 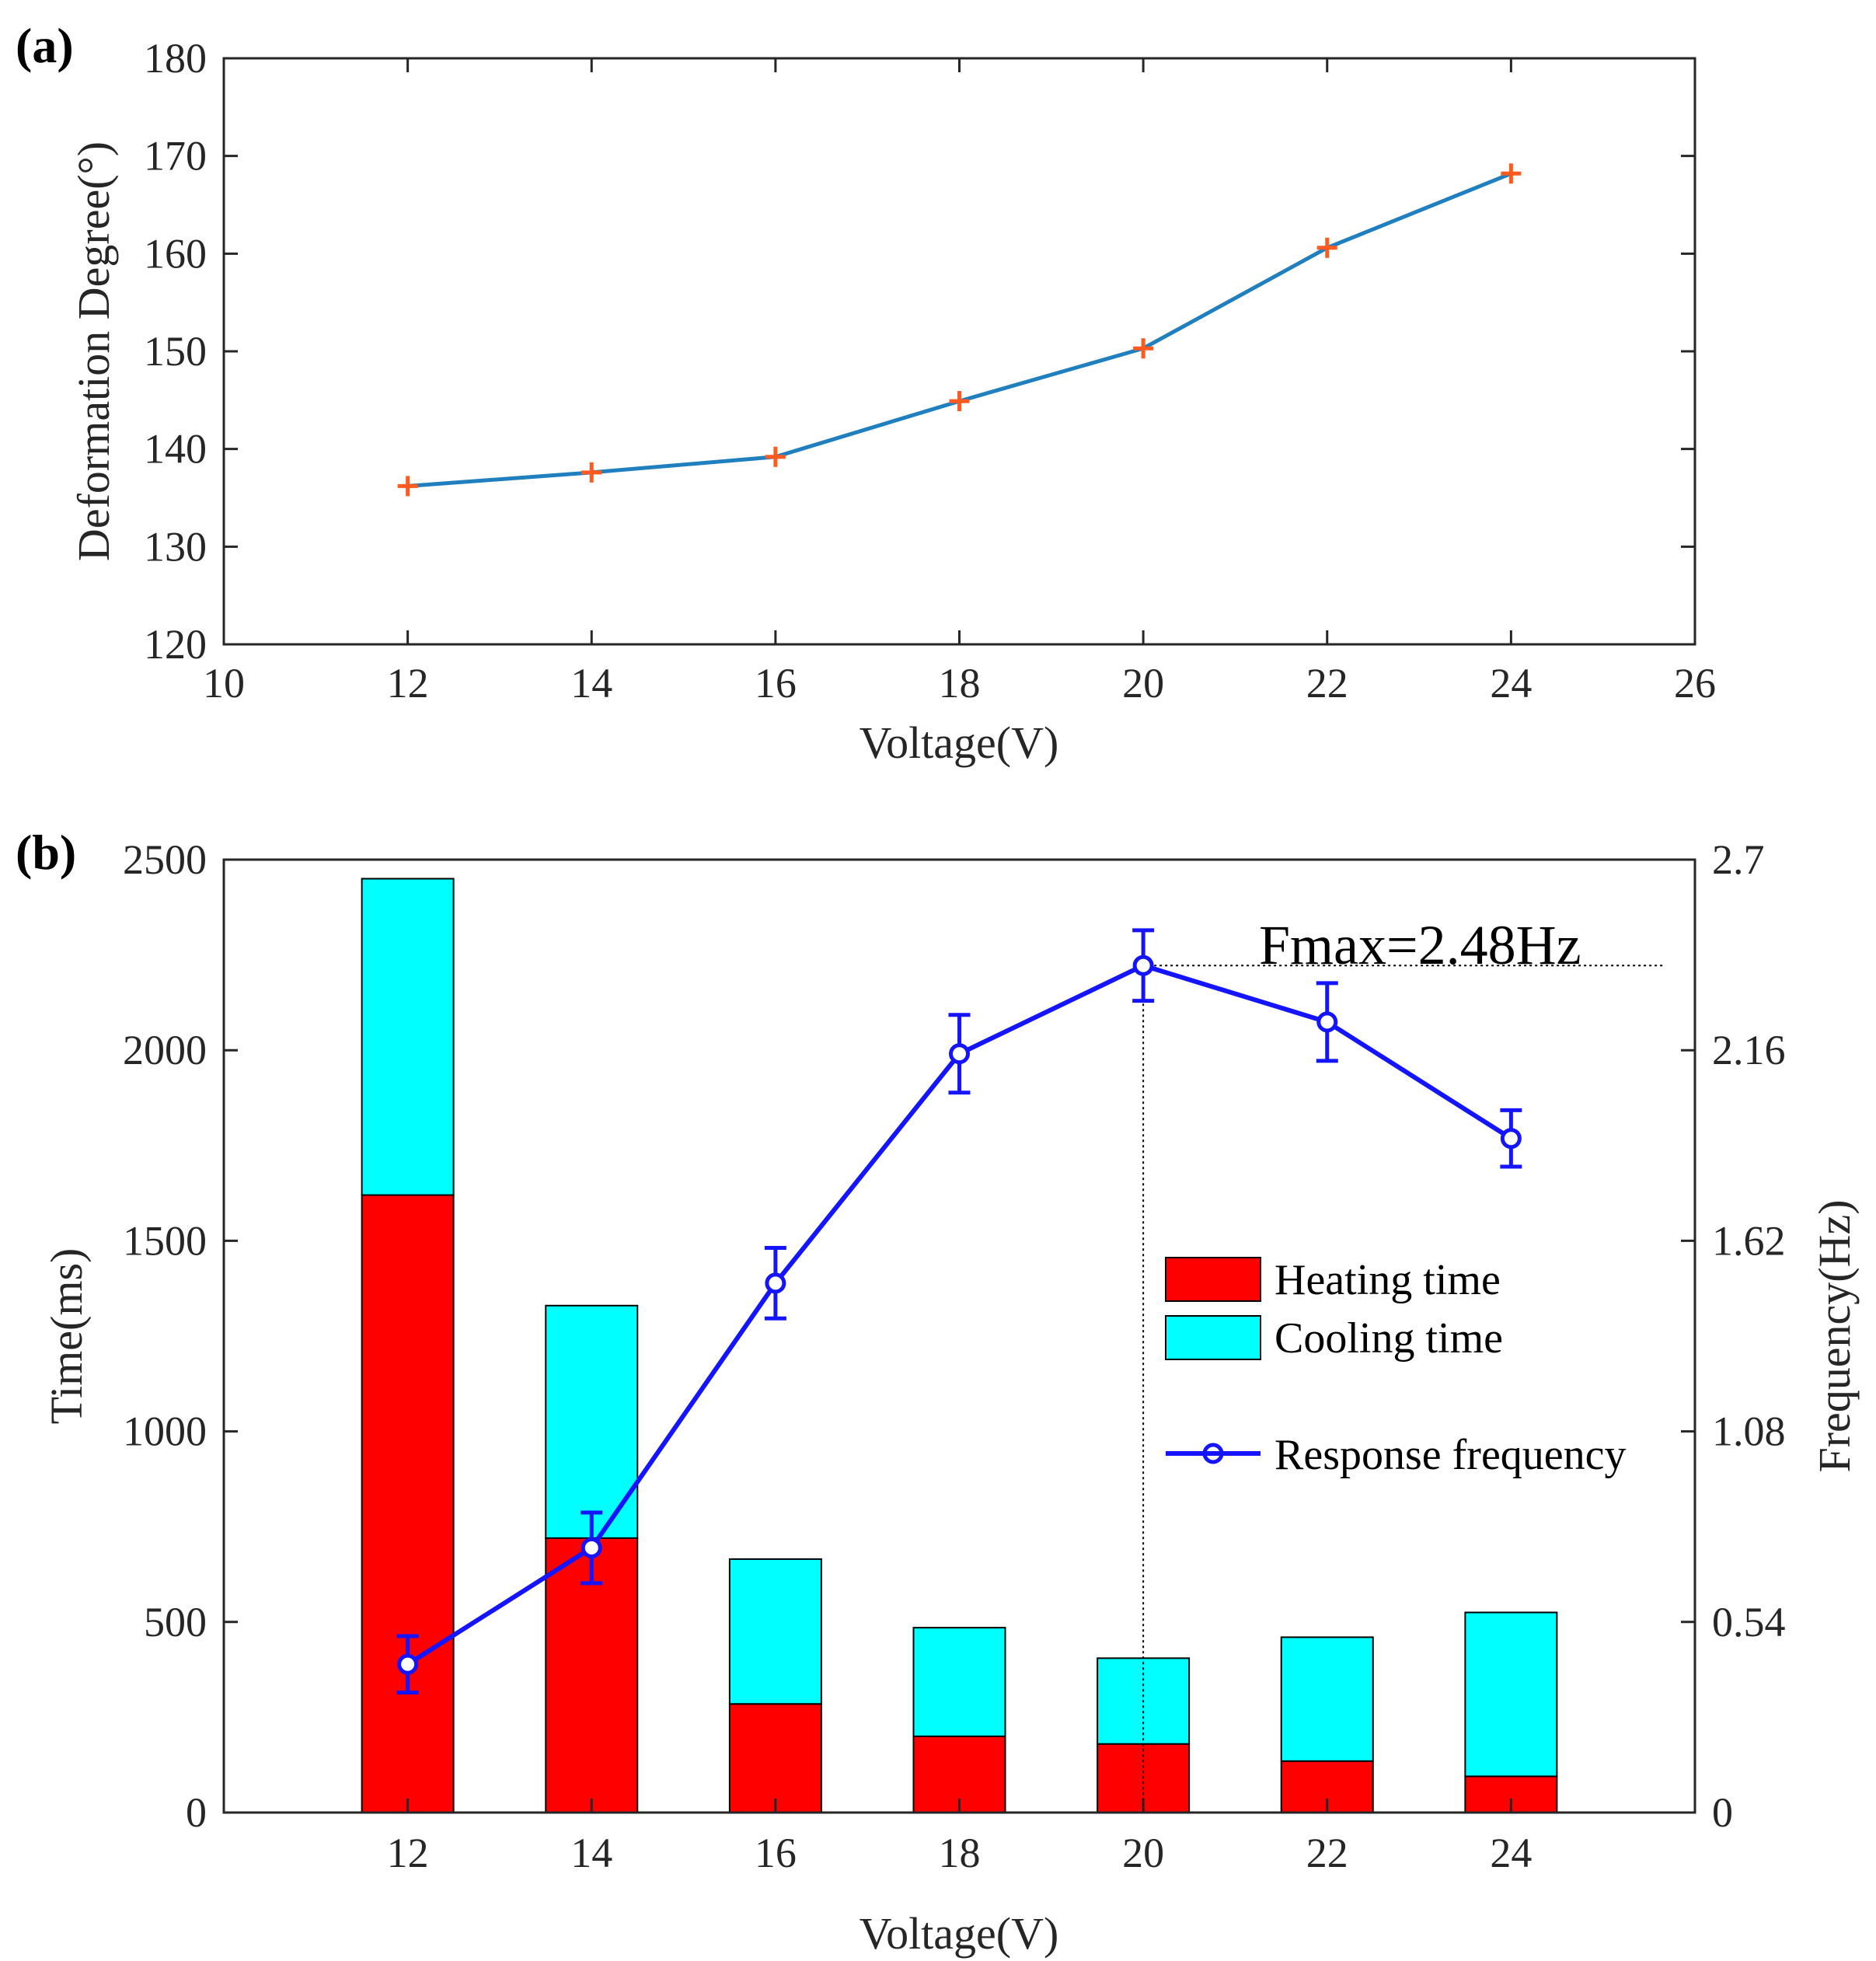 I want to click on a-ytick-label: 180, so click(x=175, y=58).